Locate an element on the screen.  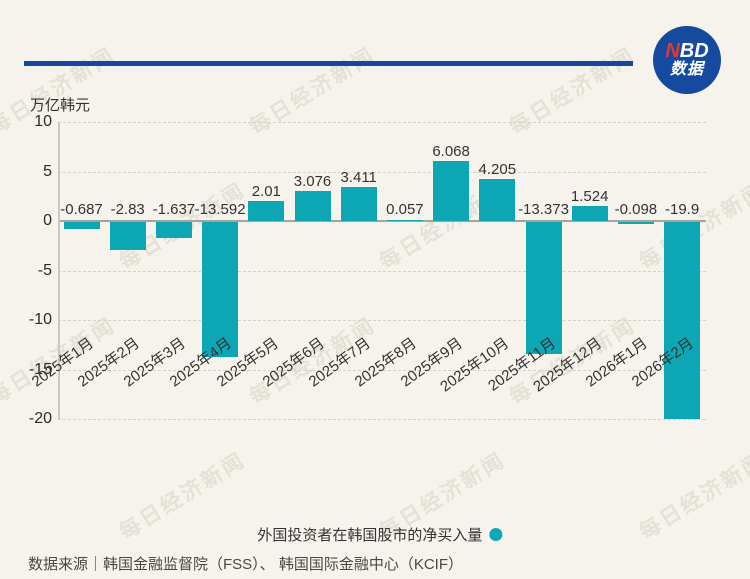
bar-value-label: -0.098 is located at coordinates (636, 209).